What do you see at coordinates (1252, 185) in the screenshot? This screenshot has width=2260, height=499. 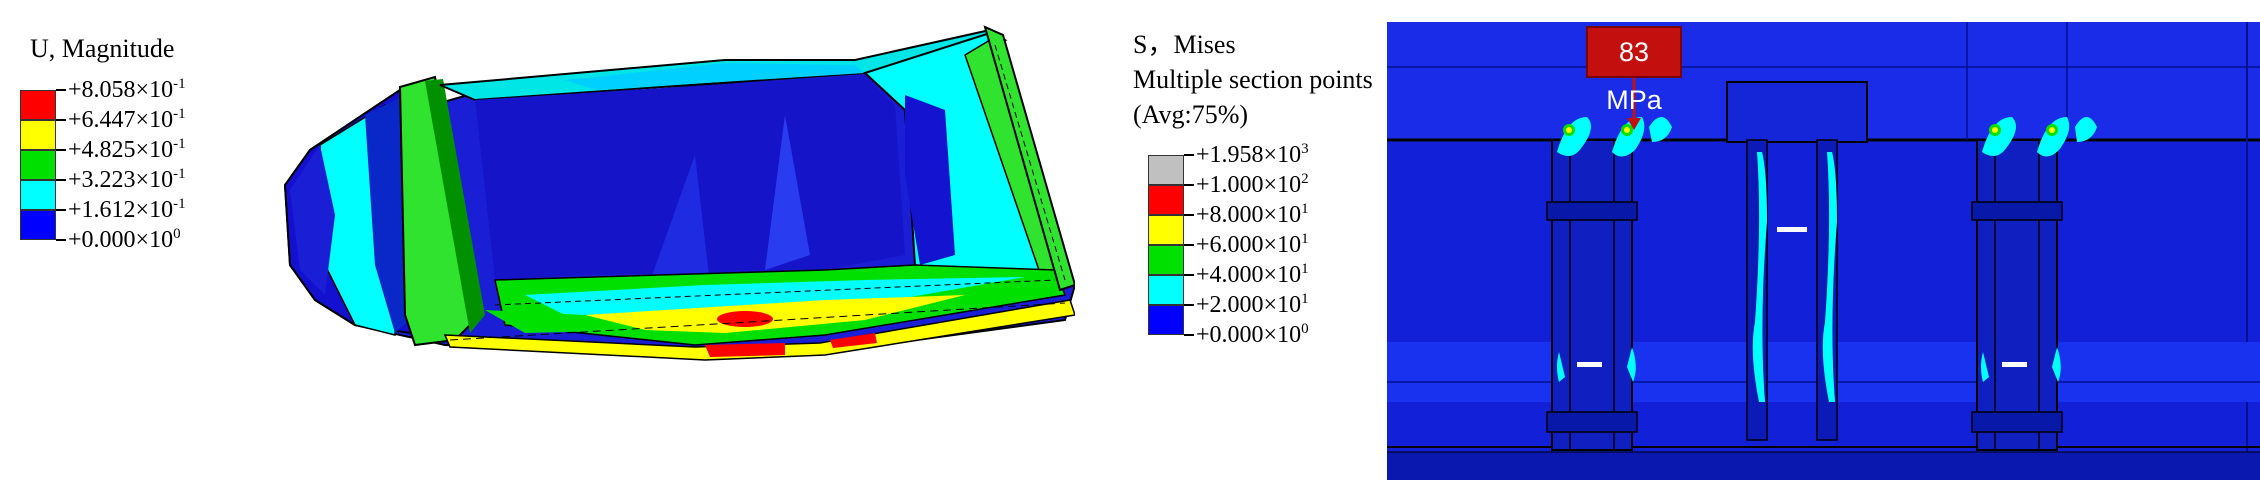 I see `stress-legend-label-1: +1.000×102` at bounding box center [1252, 185].